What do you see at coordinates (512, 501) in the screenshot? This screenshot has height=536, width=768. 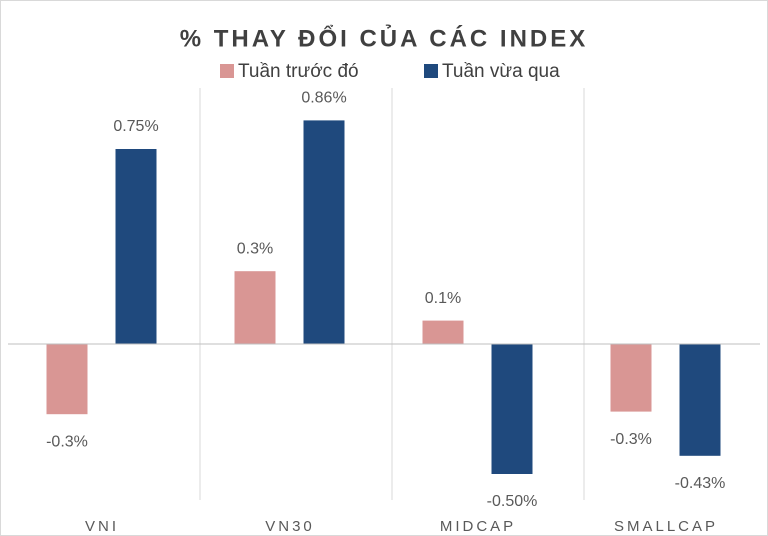 I see `data-label: -0.50%` at bounding box center [512, 501].